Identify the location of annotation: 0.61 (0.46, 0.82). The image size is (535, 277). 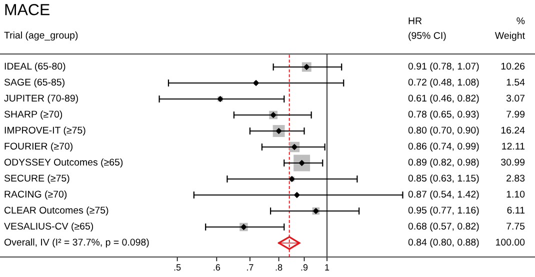
(443, 99).